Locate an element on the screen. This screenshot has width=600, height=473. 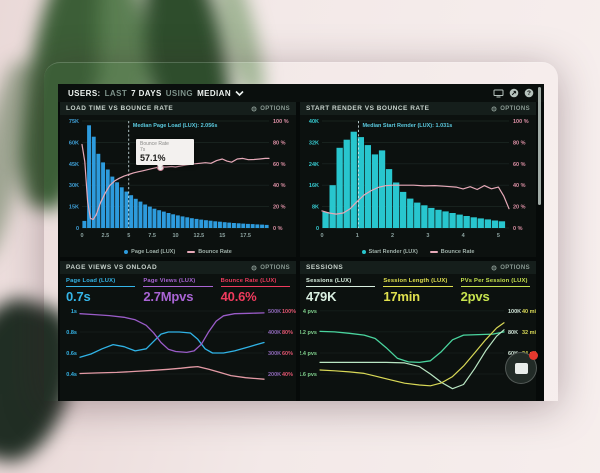
svg-text: 100K is located at coordinates (514, 312).